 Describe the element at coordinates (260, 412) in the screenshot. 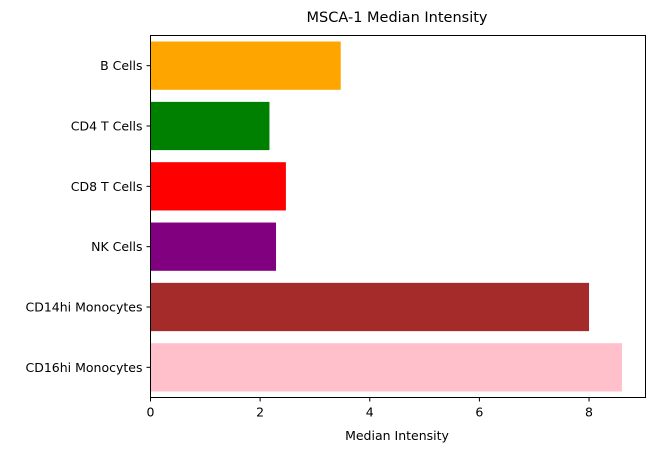

I see `x-tick-label: 2` at that location.